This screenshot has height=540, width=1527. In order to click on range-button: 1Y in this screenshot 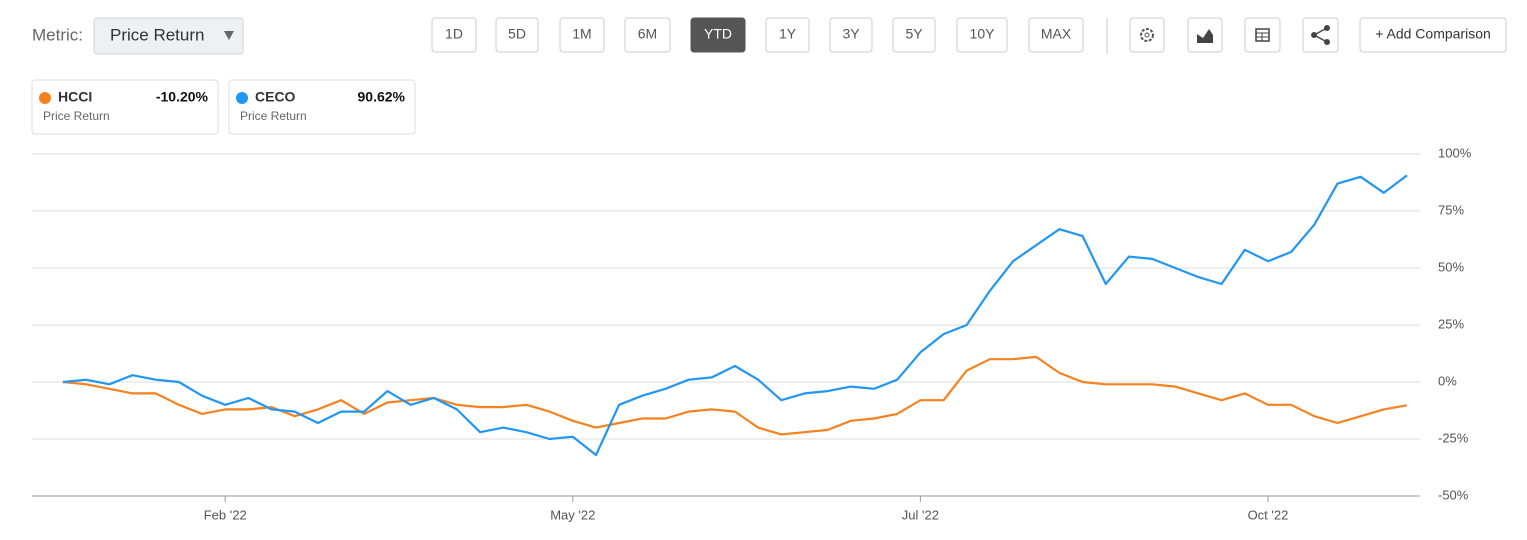, I will do `click(787, 35)`.